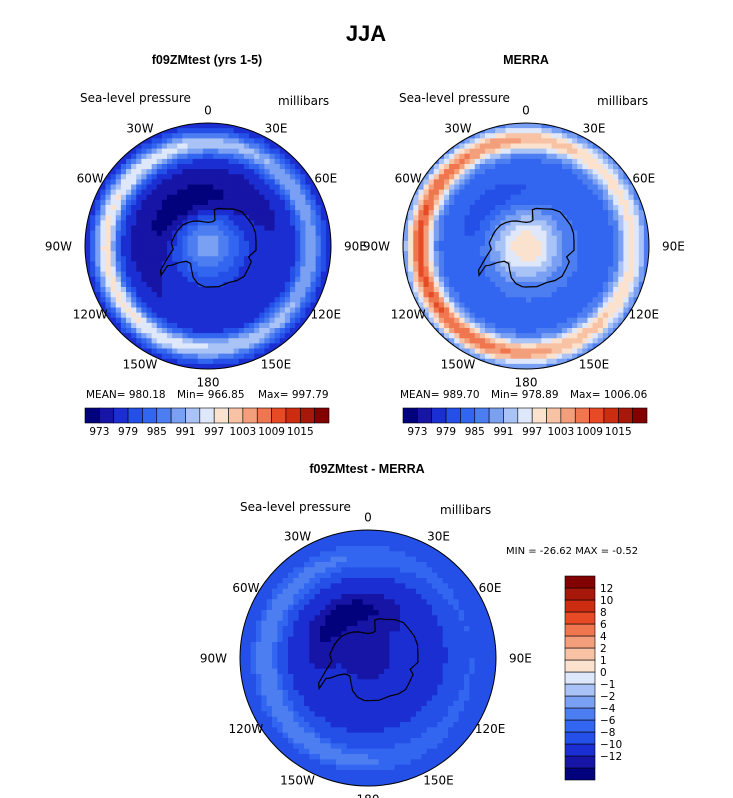  What do you see at coordinates (457, 129) in the screenshot?
I see `longitude-label: 30W` at bounding box center [457, 129].